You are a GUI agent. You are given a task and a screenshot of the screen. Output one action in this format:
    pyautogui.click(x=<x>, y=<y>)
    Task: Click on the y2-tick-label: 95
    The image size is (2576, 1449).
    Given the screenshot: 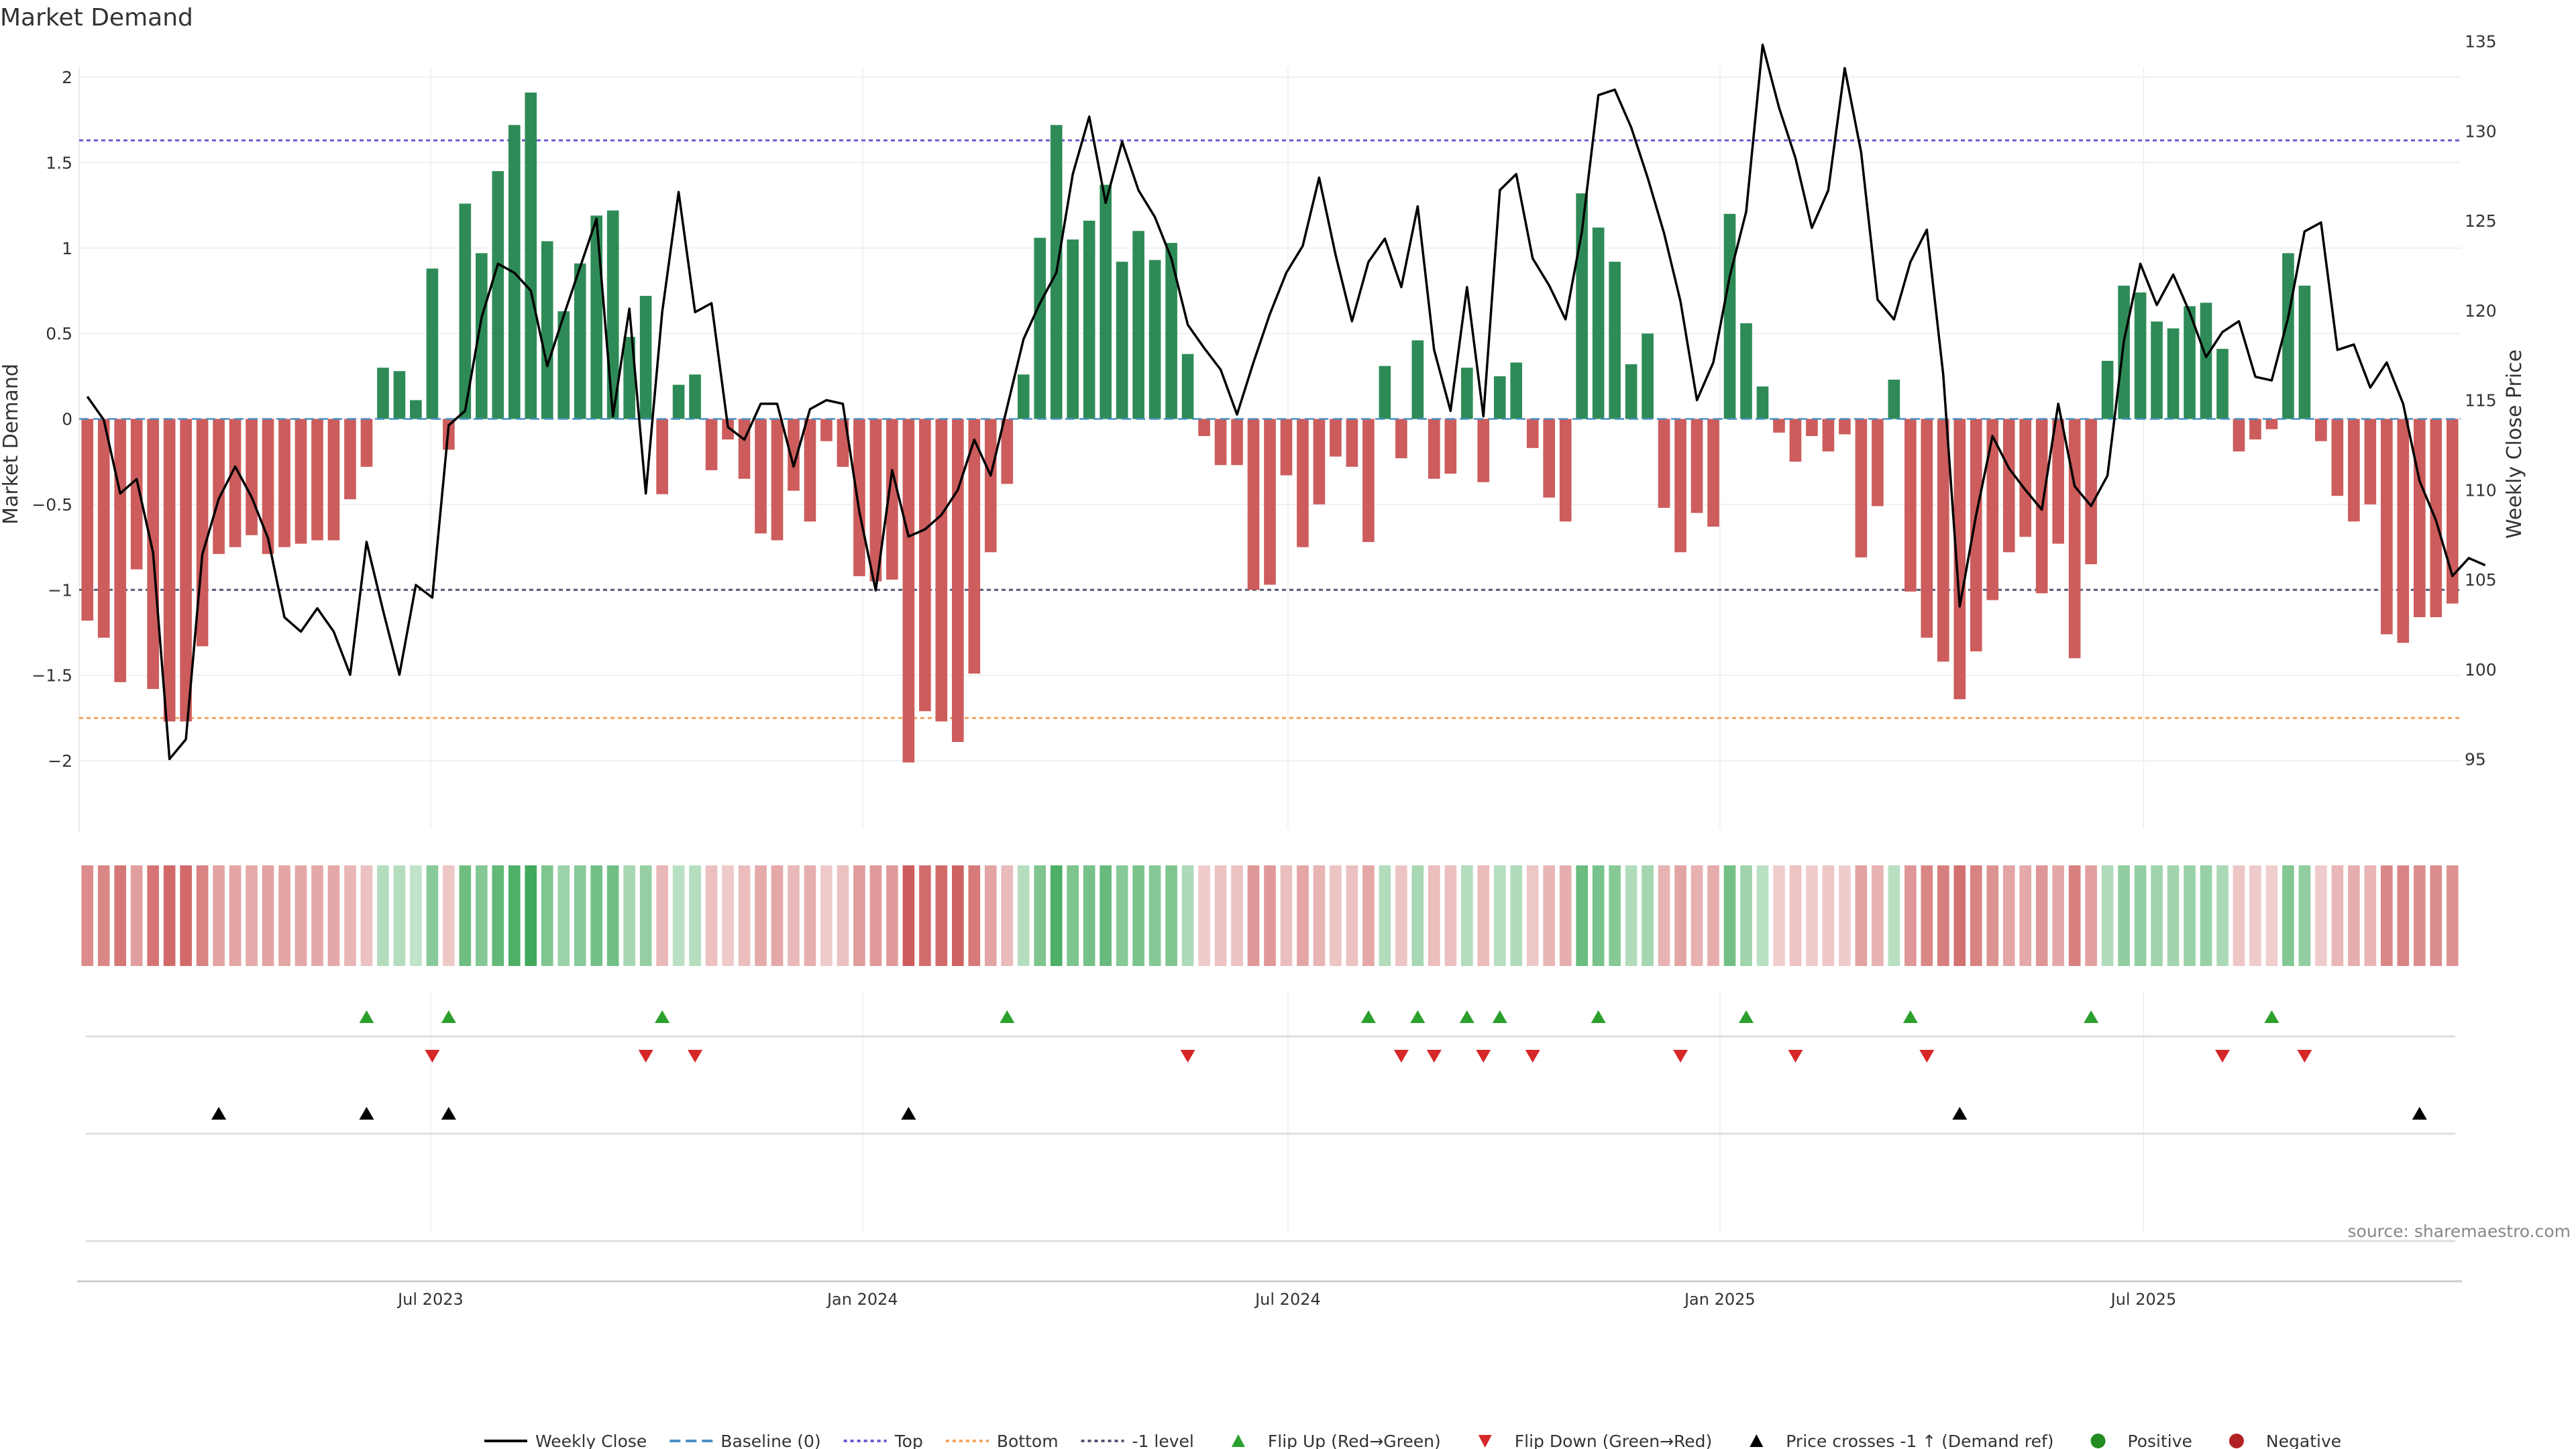 What is the action you would take?
    pyautogui.click(x=2475, y=759)
    